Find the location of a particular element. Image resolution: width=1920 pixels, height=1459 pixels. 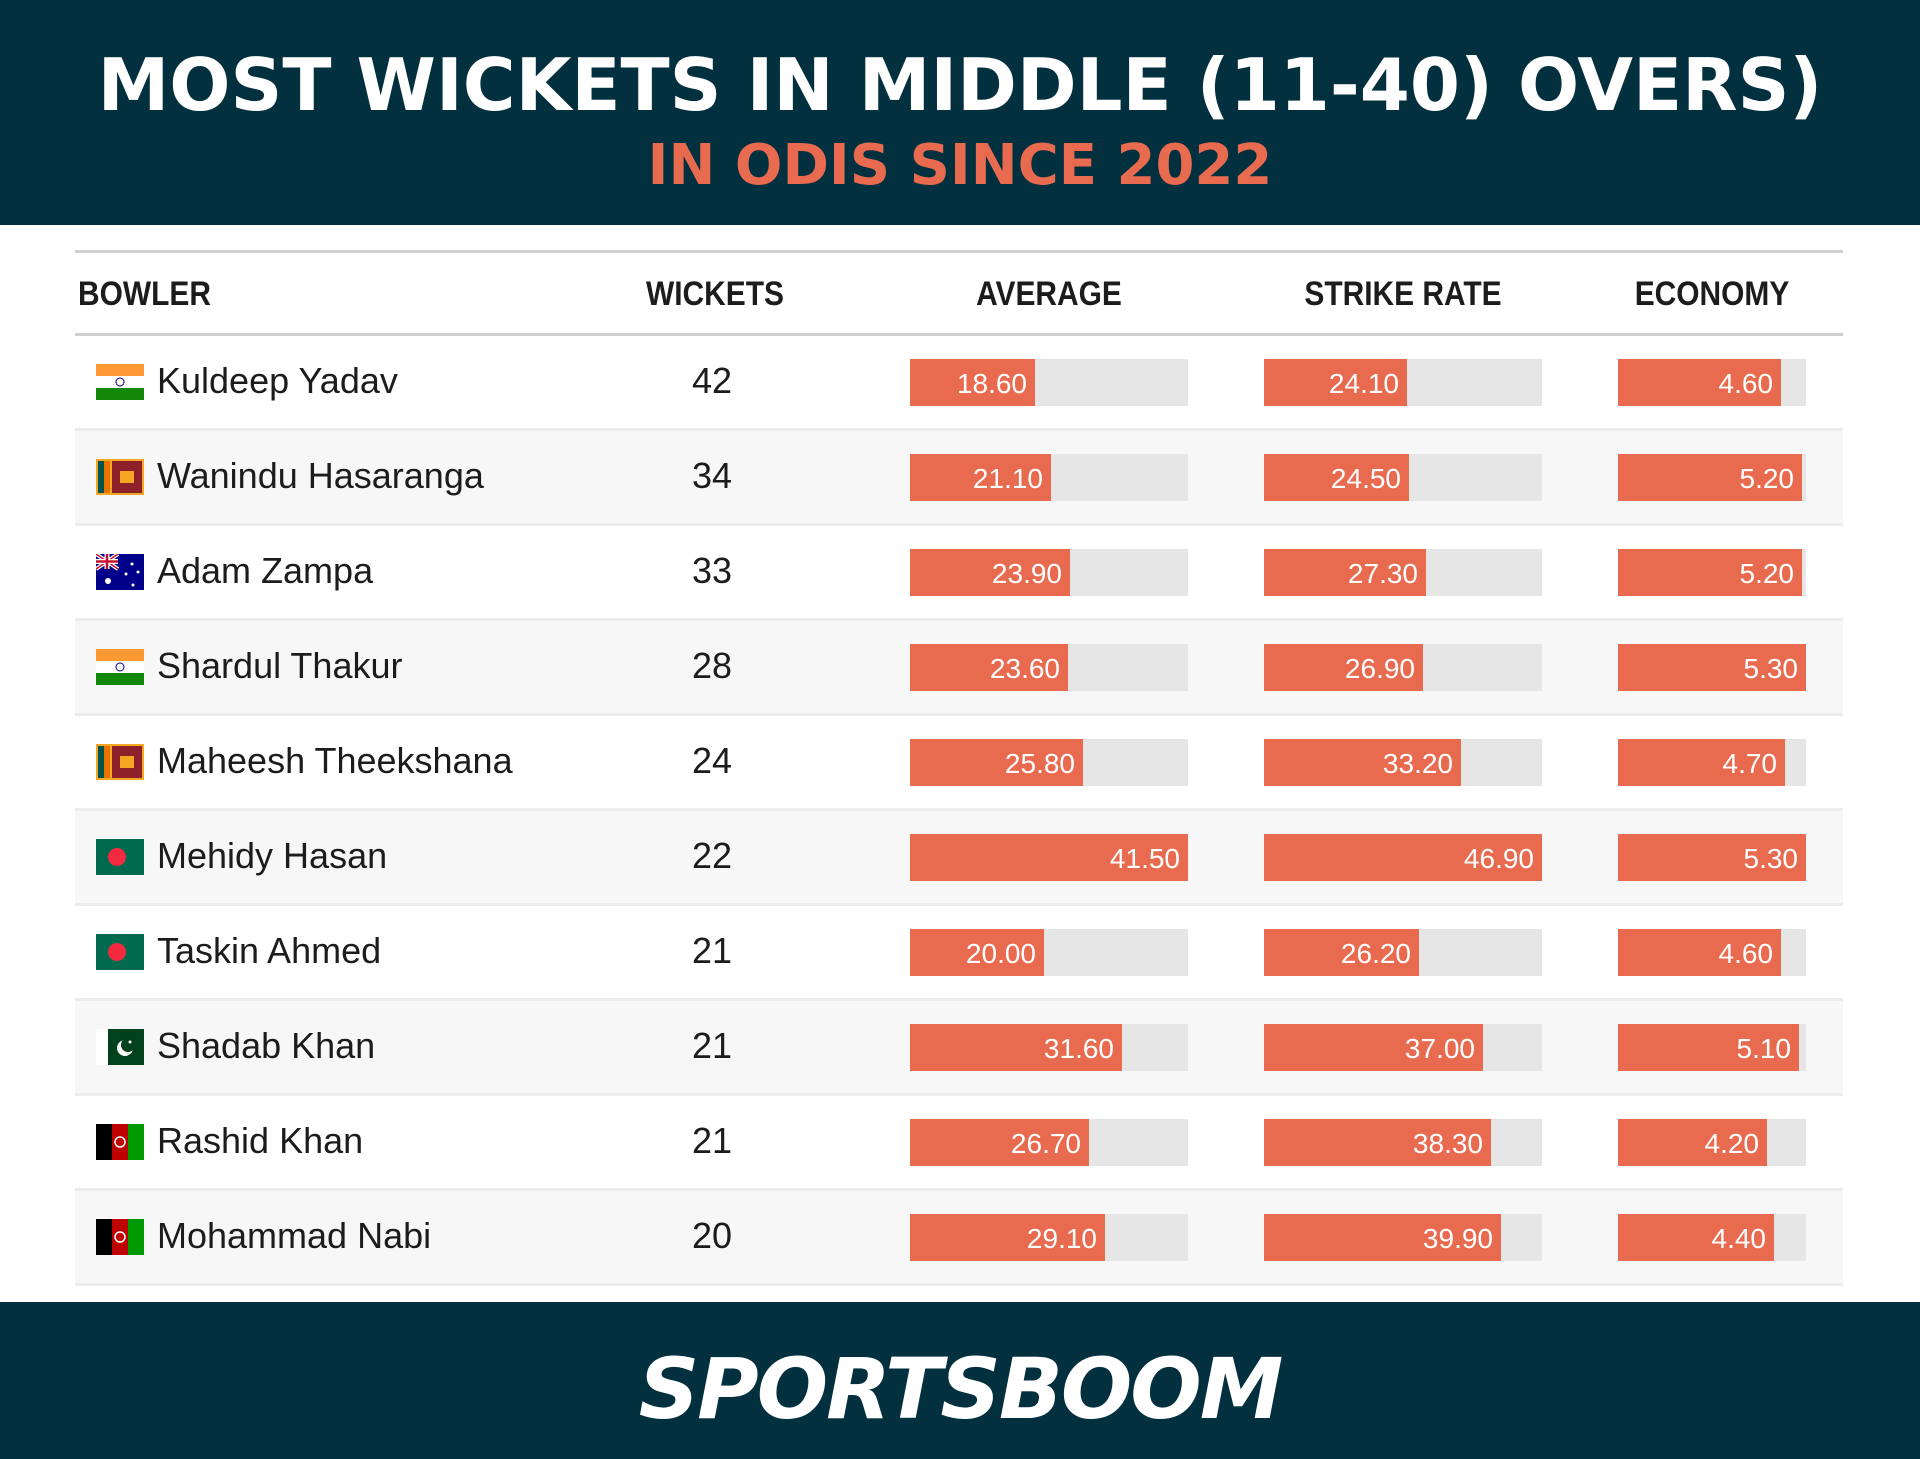

average-bar-track: 21.10 is located at coordinates (1049, 477).